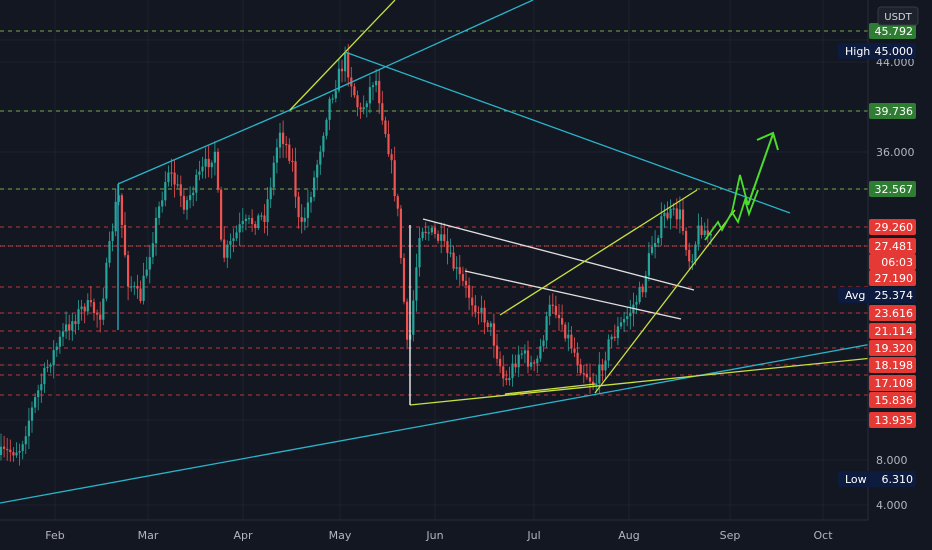  What do you see at coordinates (894, 31) in the screenshot?
I see `price-badge-value: 45.792` at bounding box center [894, 31].